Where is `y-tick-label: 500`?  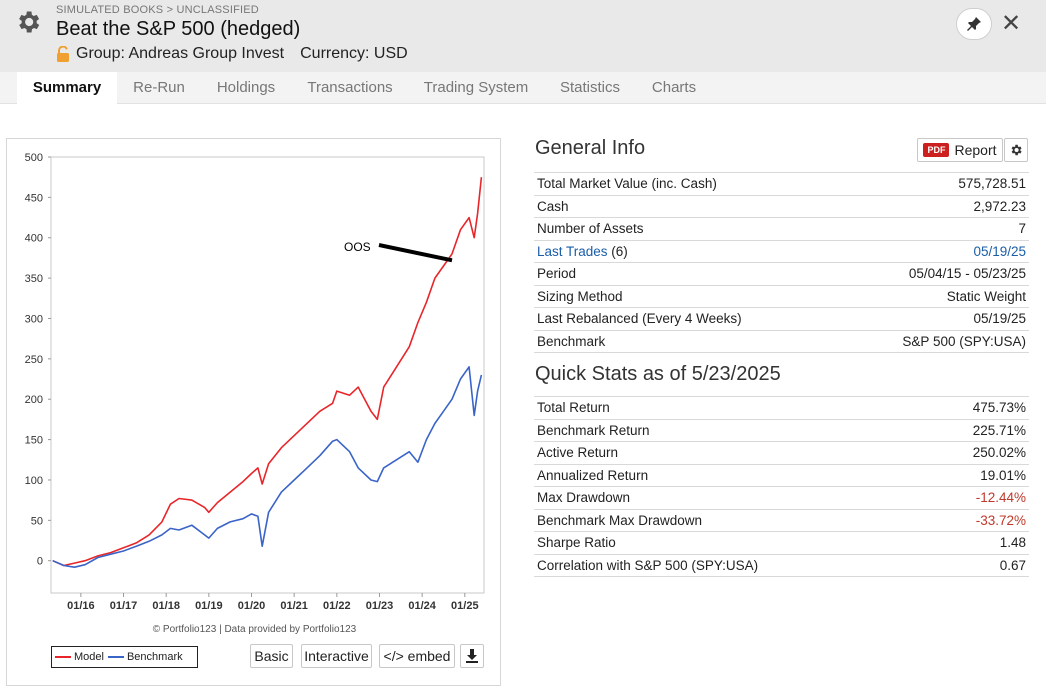 y-tick-label: 500 is located at coordinates (34, 158).